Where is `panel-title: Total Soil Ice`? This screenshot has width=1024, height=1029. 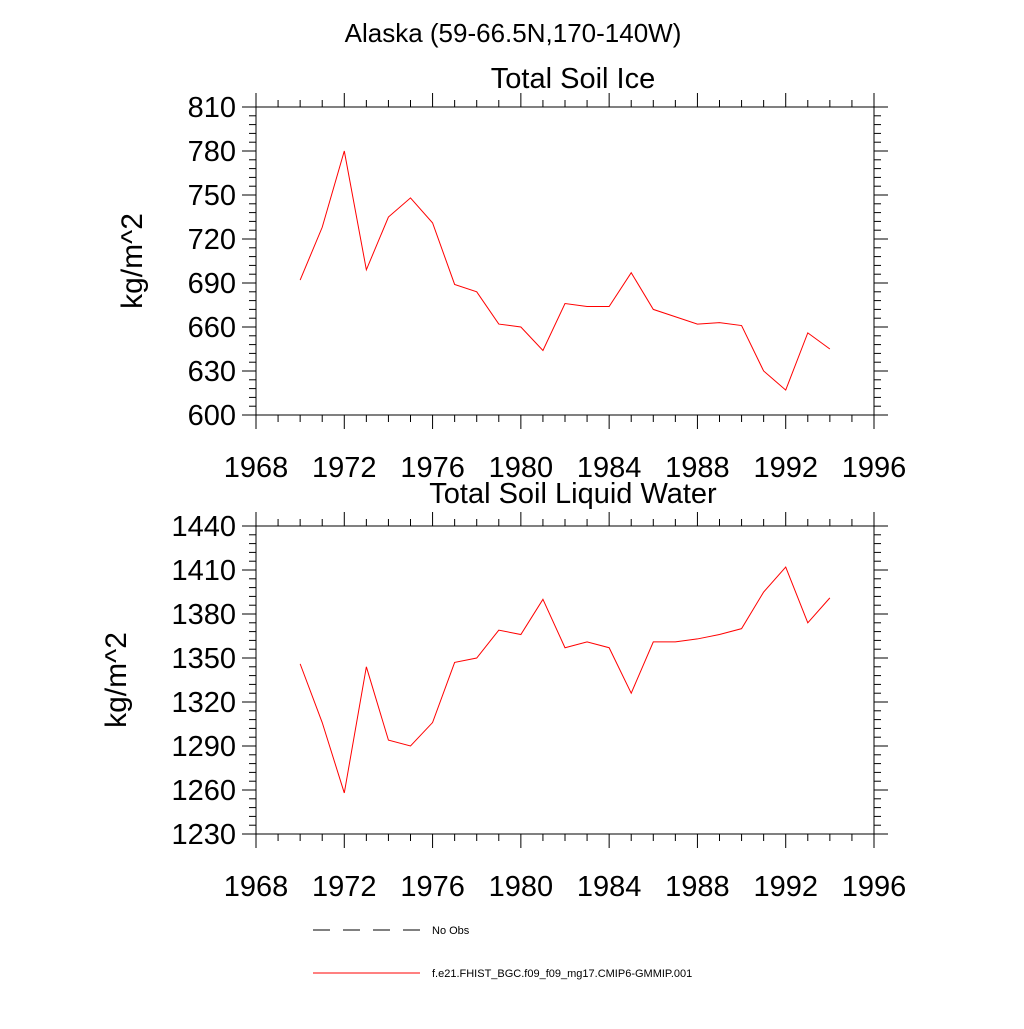
panel-title: Total Soil Ice is located at coordinates (573, 79).